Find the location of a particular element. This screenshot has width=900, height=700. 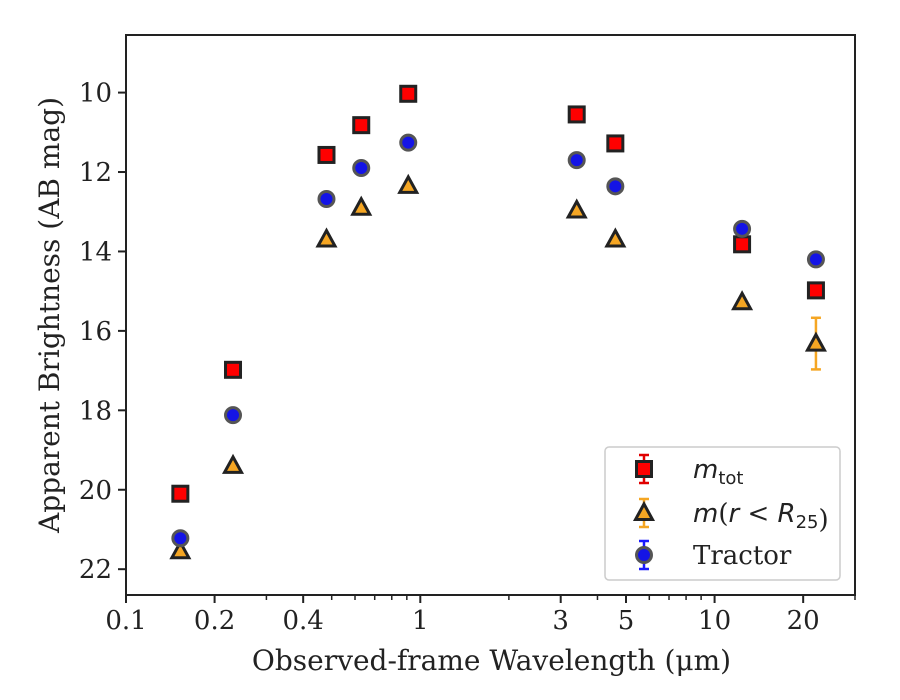

x-tick-label: 3 is located at coordinates (560, 621).